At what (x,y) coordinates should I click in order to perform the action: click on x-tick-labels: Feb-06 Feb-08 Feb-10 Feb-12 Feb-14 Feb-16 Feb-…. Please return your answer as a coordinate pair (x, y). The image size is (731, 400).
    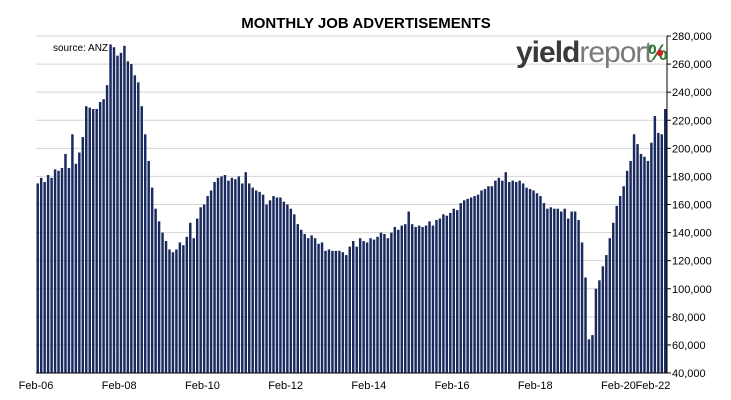
    Looking at the image, I should click on (345, 386).